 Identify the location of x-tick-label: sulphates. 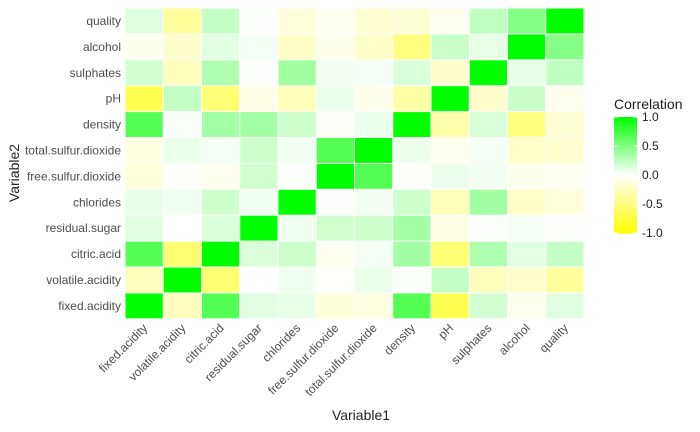
(471, 344).